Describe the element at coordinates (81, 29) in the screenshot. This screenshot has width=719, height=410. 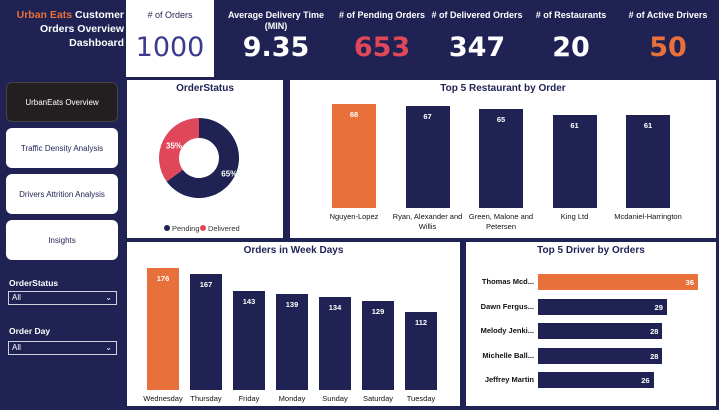
I see `title-text: Customer Orders Overview Dashboard` at that location.